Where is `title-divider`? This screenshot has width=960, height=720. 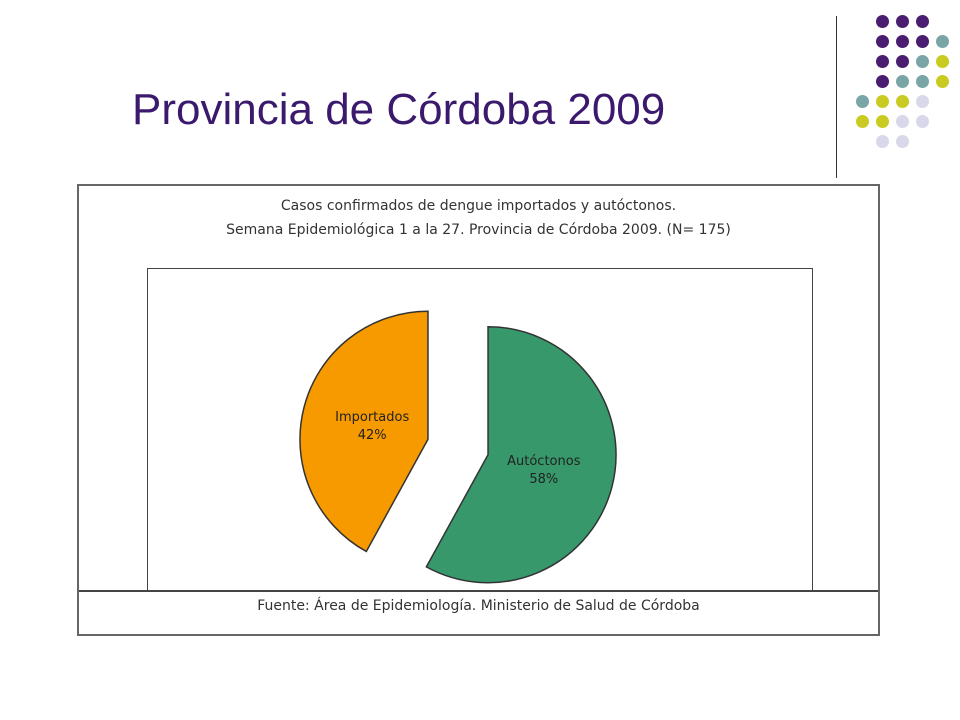 title-divider is located at coordinates (836, 97).